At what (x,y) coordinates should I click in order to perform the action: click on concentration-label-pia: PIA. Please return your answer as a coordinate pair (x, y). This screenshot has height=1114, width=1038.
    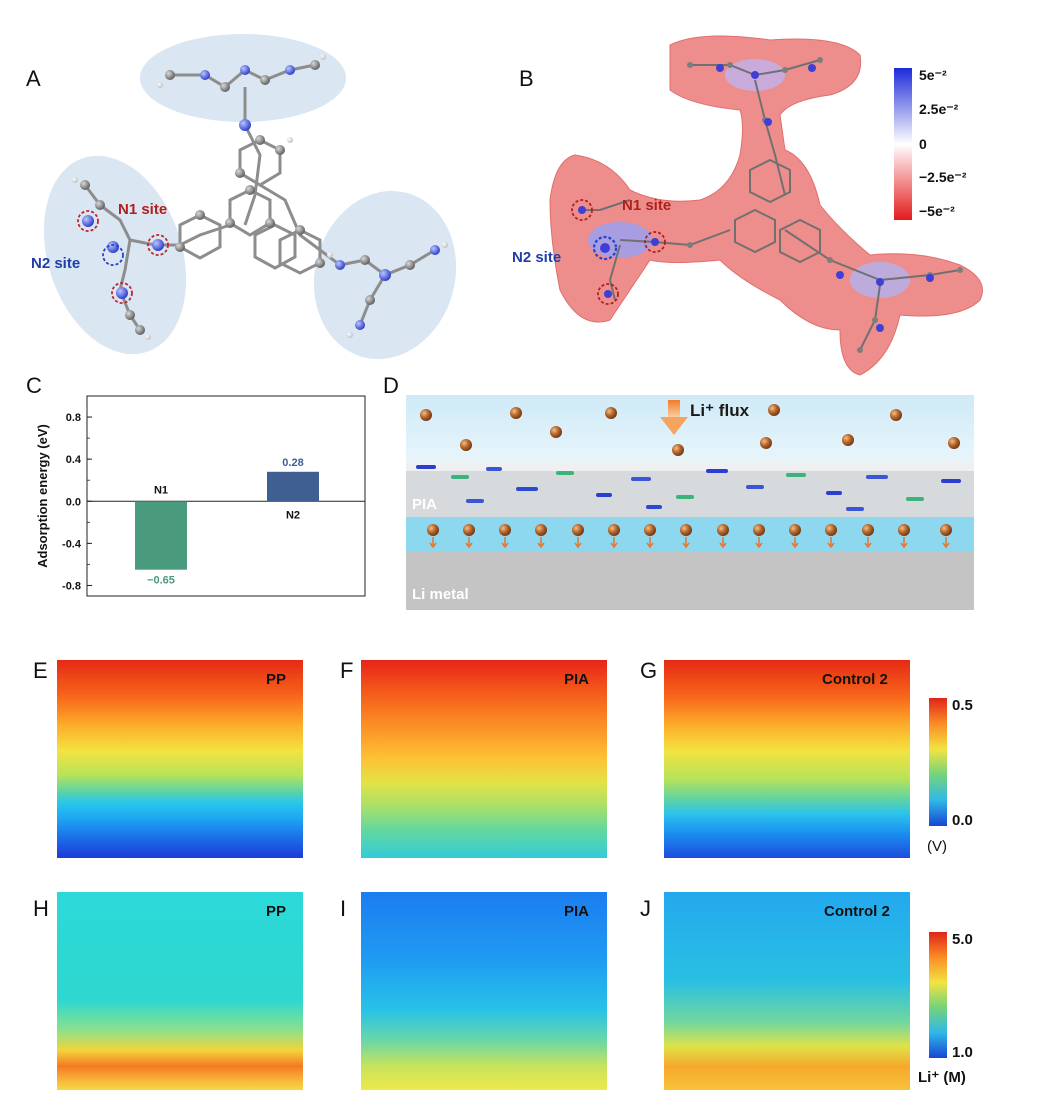
    Looking at the image, I should click on (577, 911).